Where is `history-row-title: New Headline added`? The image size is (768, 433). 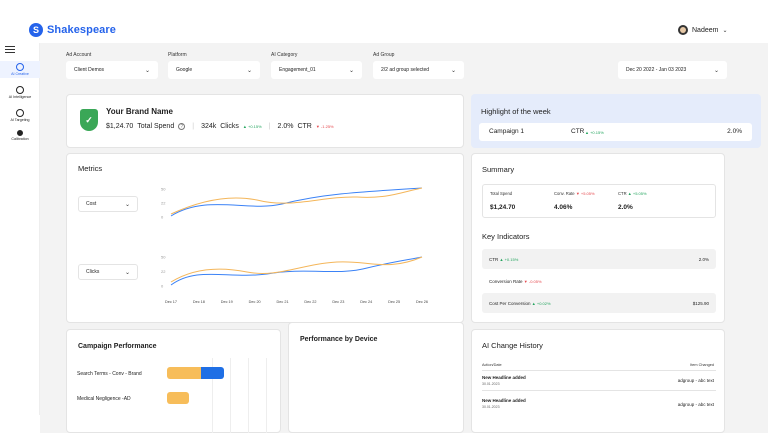 history-row-title: New Headline added is located at coordinates (504, 400).